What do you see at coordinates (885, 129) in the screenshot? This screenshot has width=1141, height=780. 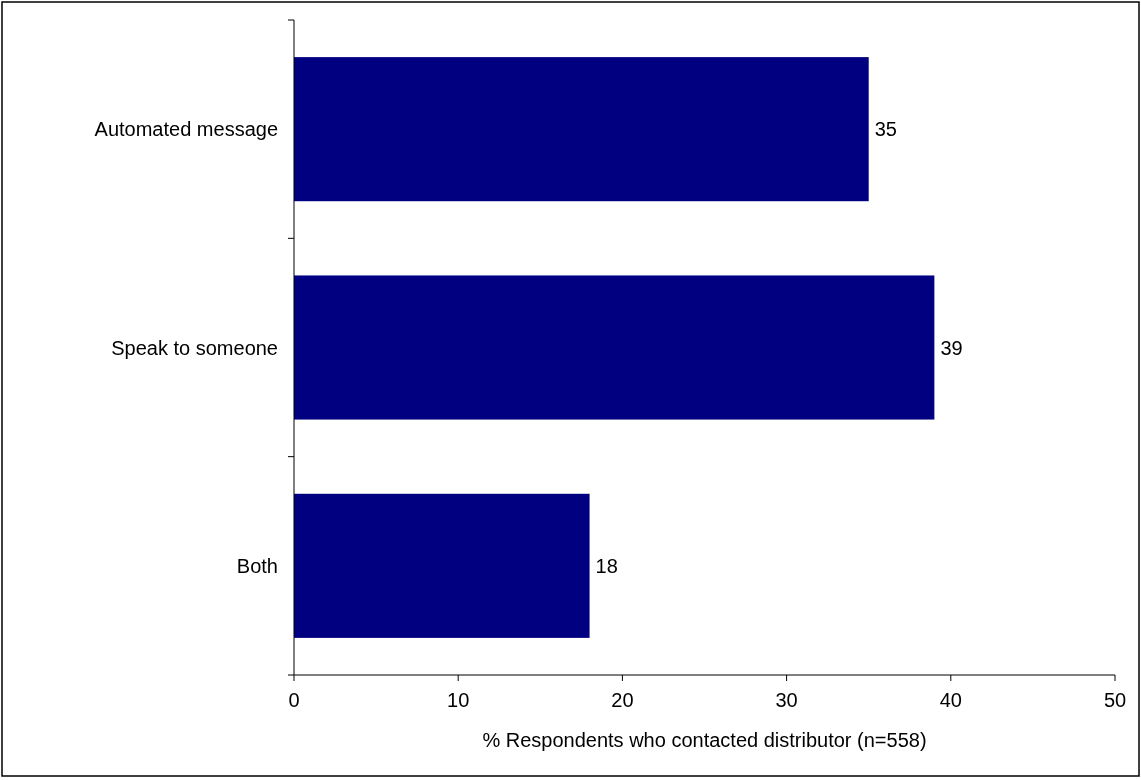 I see `data-label: 35` at bounding box center [885, 129].